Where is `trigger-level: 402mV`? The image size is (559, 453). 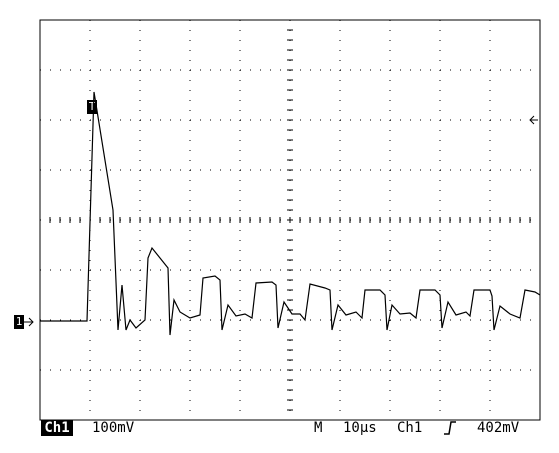 trigger-level: 402mV is located at coordinates (498, 428).